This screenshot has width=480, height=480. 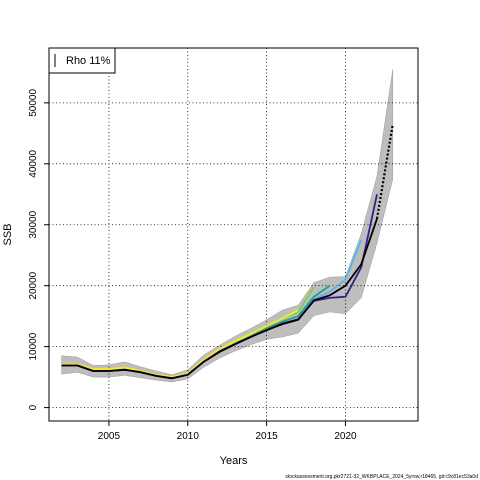 I want to click on legend-box, so click(x=82, y=60).